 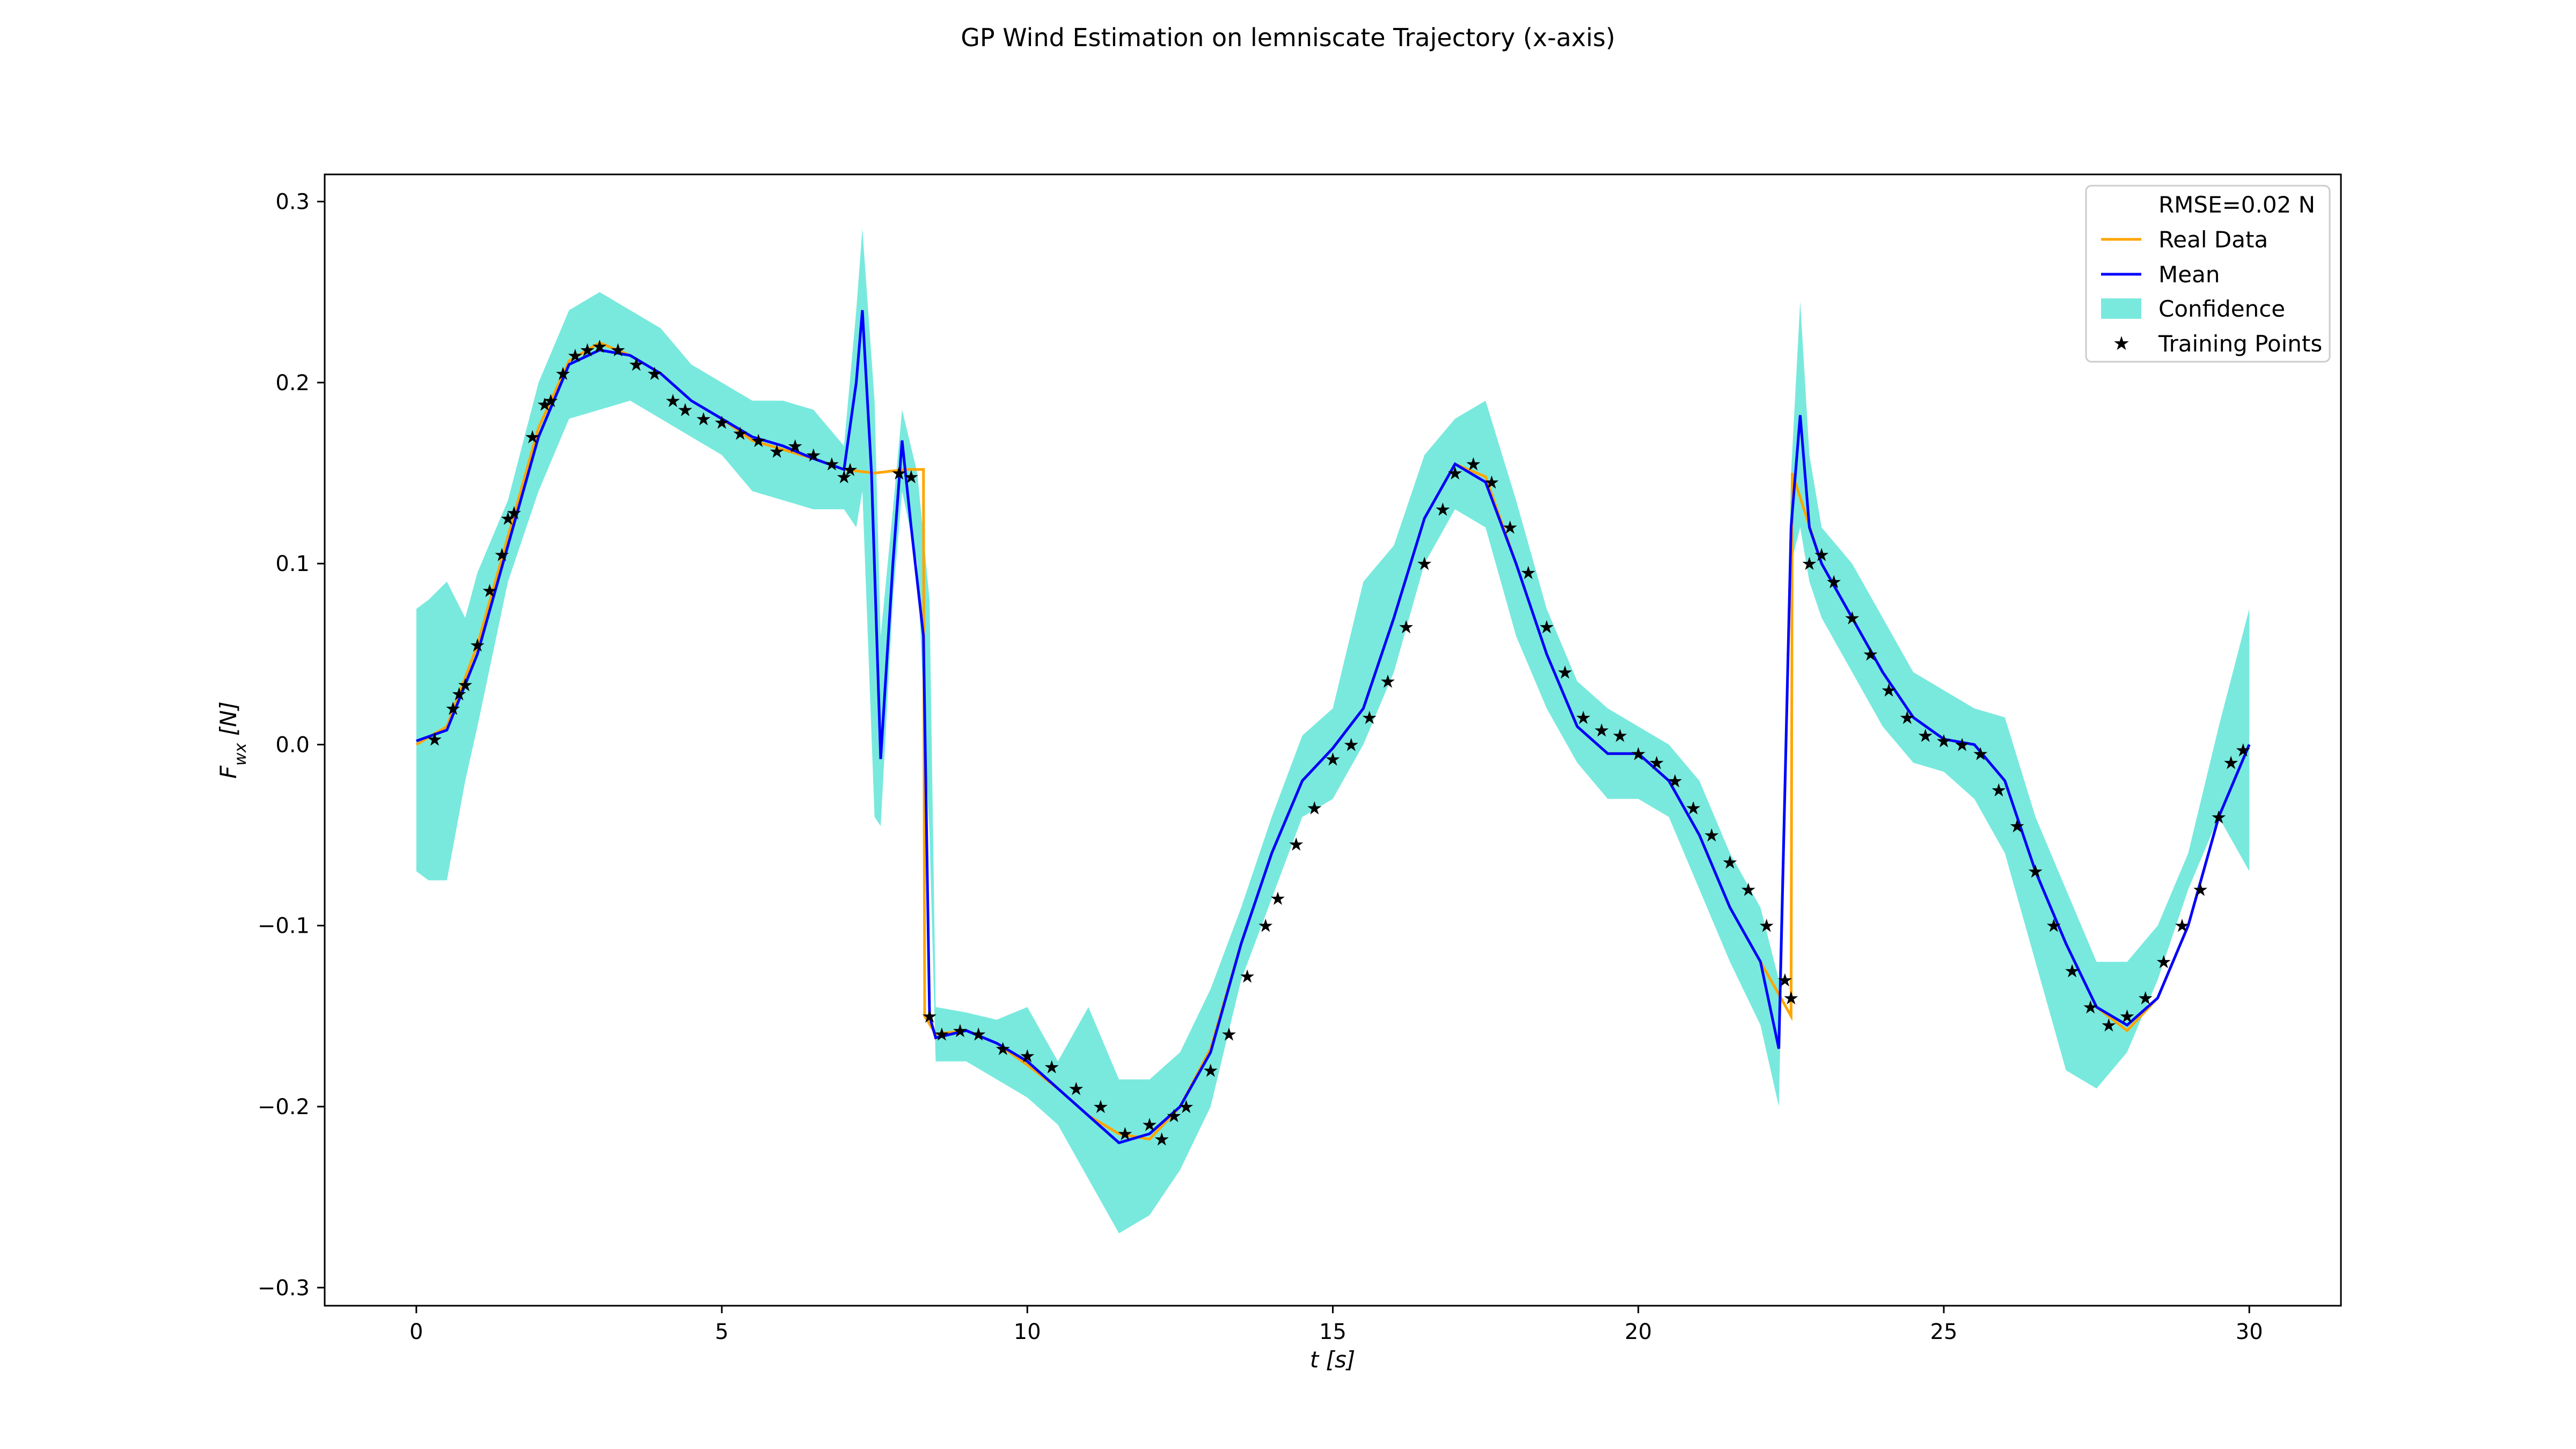 I want to click on x-tick-label: 15, so click(x=1332, y=1332).